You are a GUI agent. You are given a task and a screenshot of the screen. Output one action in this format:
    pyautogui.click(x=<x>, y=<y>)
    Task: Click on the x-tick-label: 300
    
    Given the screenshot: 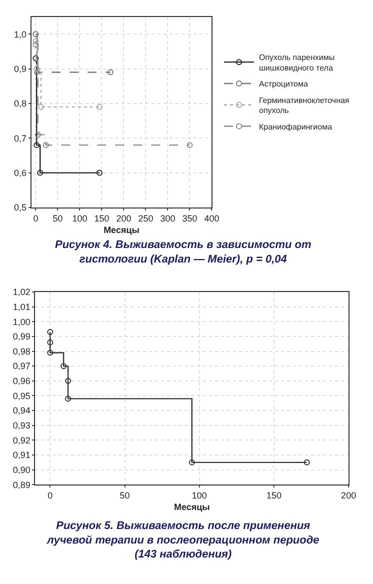 What is the action you would take?
    pyautogui.click(x=168, y=218)
    